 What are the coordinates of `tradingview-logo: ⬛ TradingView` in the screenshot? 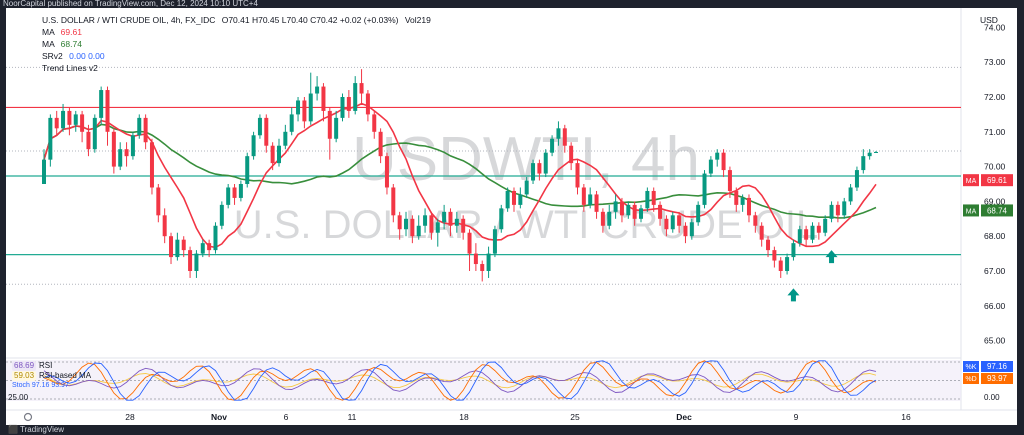 It's located at (36, 430).